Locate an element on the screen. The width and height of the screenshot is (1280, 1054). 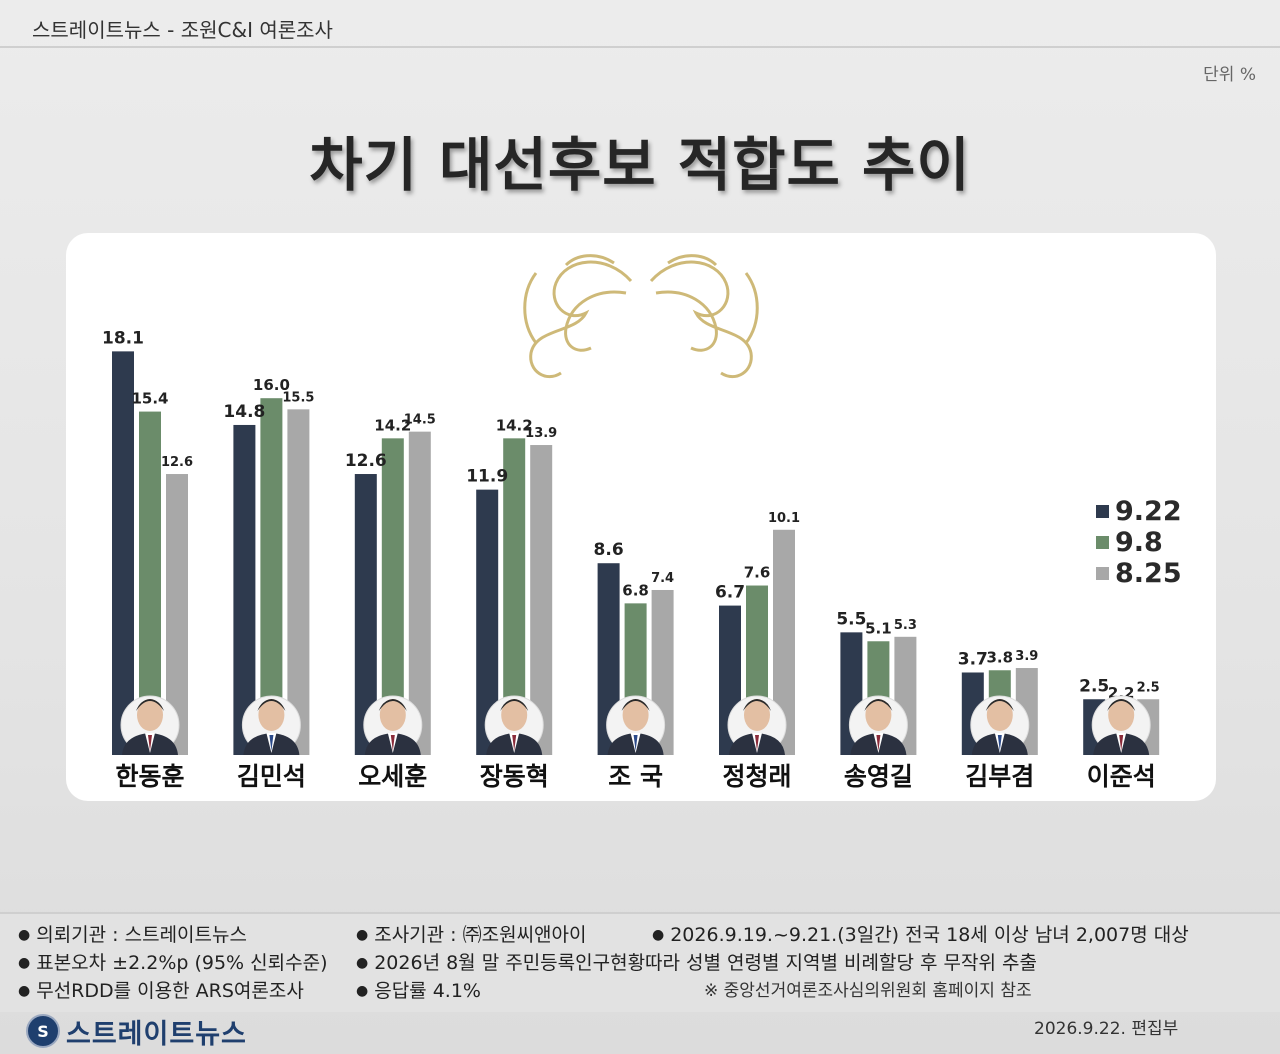
value-label: 7.6 is located at coordinates (757, 573).